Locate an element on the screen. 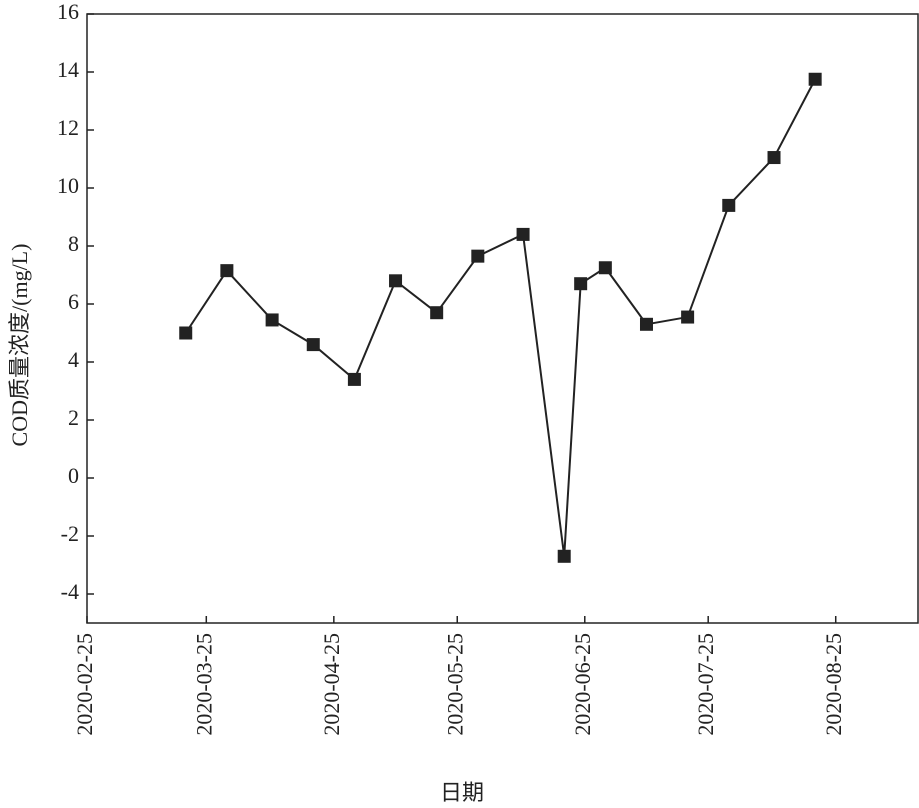 The height and width of the screenshot is (808, 919). y-tick-label: 16 is located at coordinates (68, 12).